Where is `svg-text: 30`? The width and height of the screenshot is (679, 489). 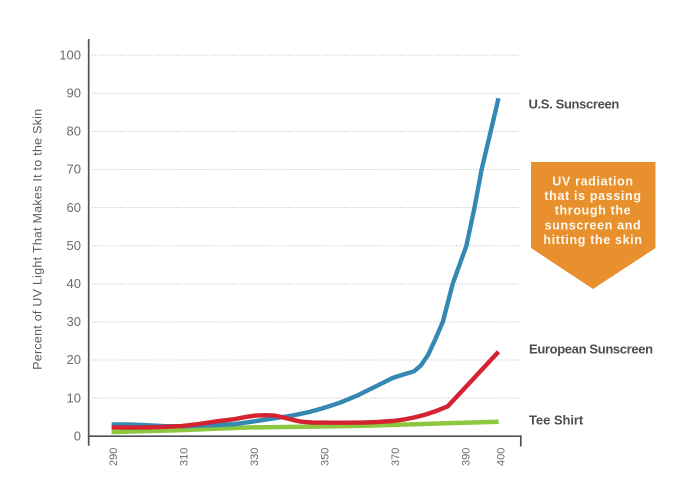
svg-text: 30 is located at coordinates (74, 321).